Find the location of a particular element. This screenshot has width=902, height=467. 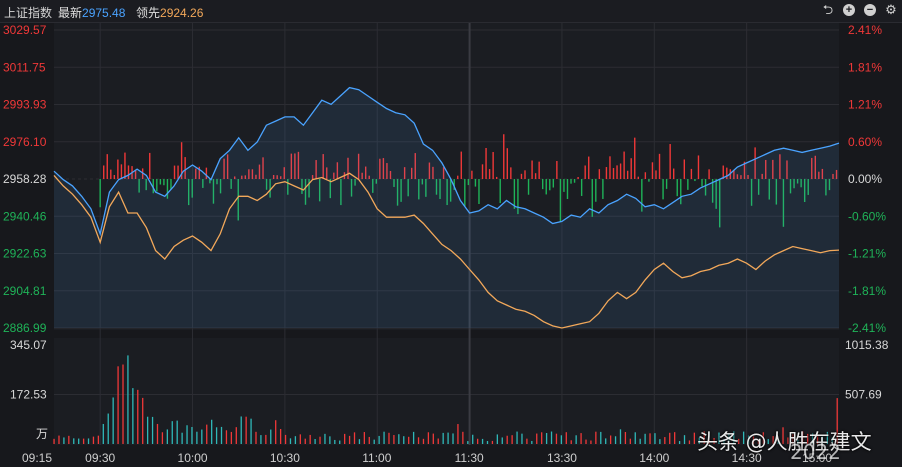

x-tick-label: 13:30 is located at coordinates (562, 458).